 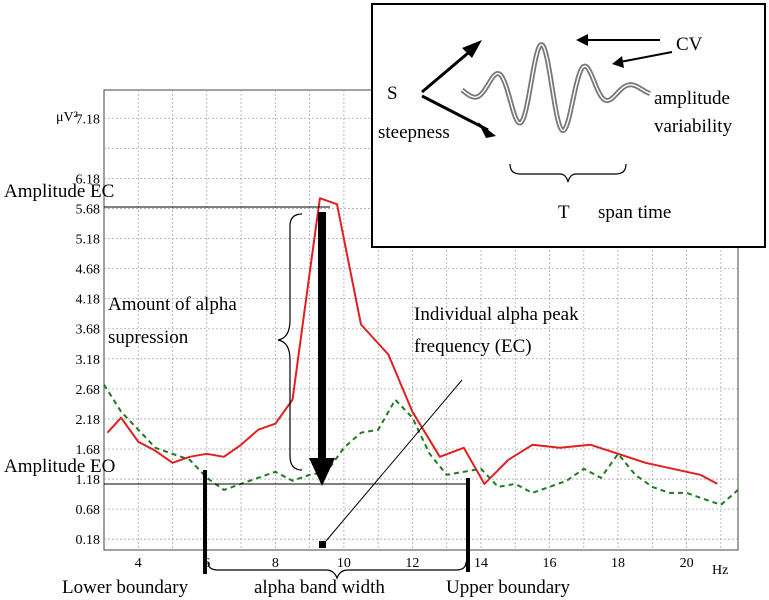 I want to click on amplitude-eo-label: Amplitude EO, so click(x=59, y=466).